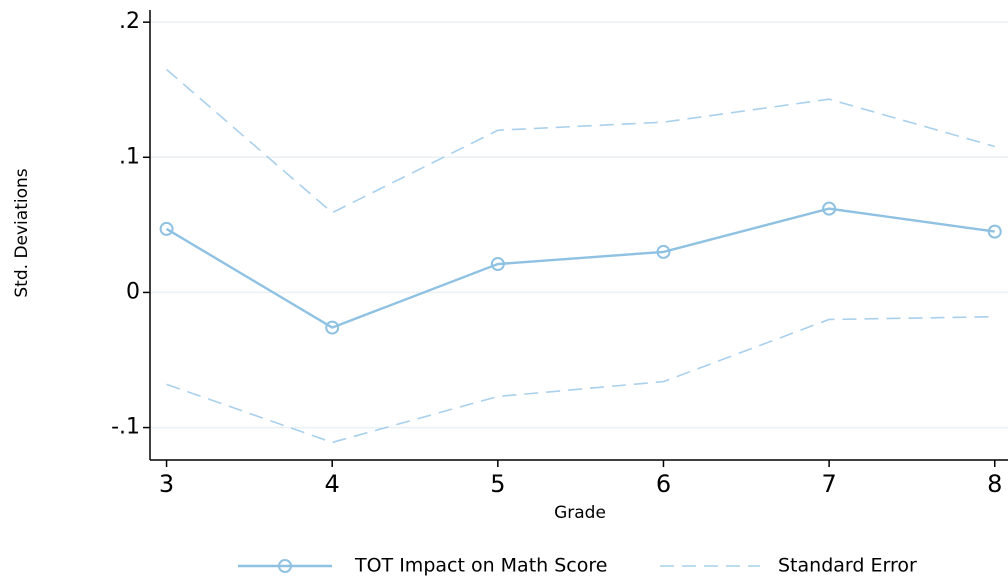 The width and height of the screenshot is (1008, 585). I want to click on x-axis-title: Grade, so click(580, 513).